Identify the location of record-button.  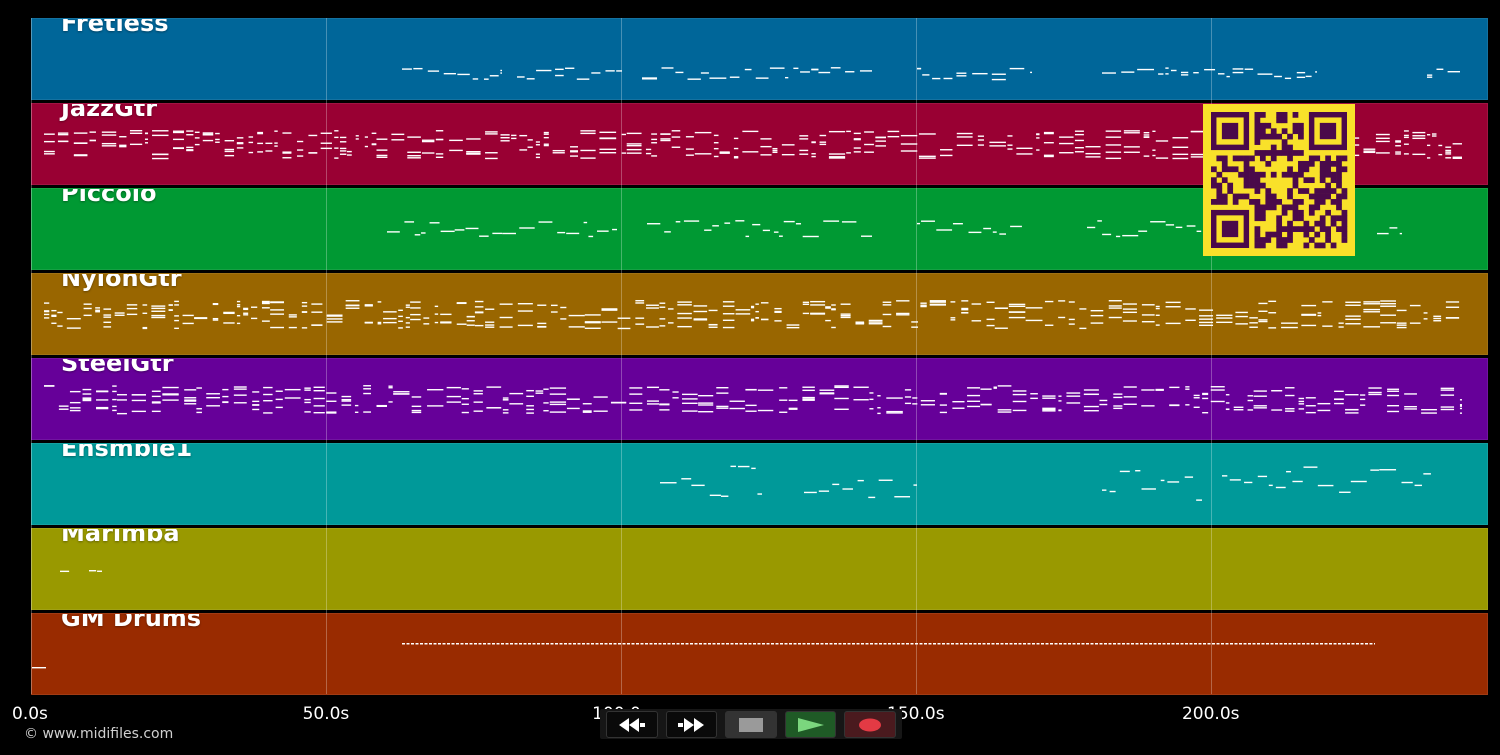
(870, 724).